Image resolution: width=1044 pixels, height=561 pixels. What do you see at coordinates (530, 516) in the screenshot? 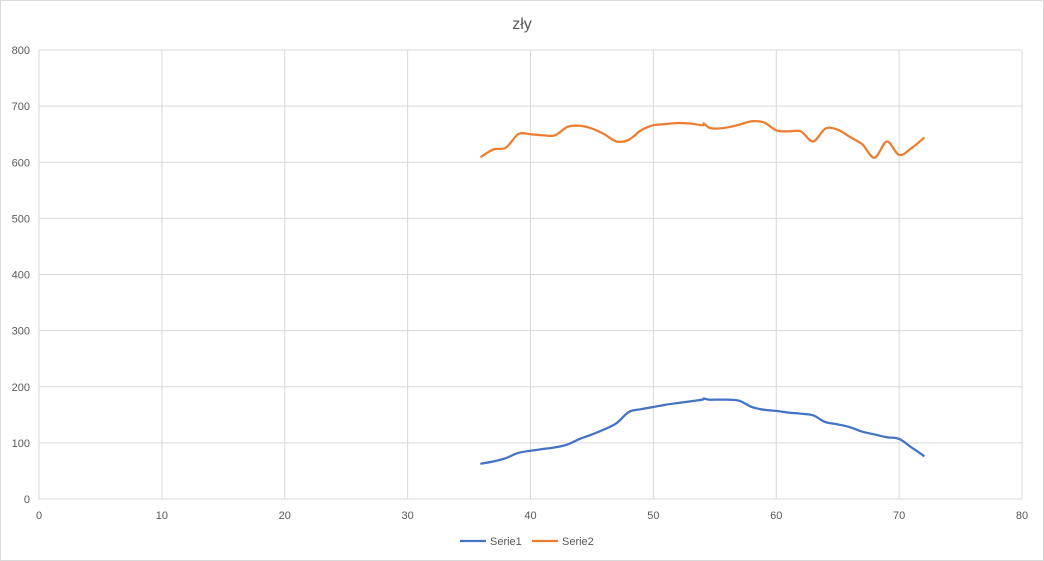
I see `x-tick-label: 40` at bounding box center [530, 516].